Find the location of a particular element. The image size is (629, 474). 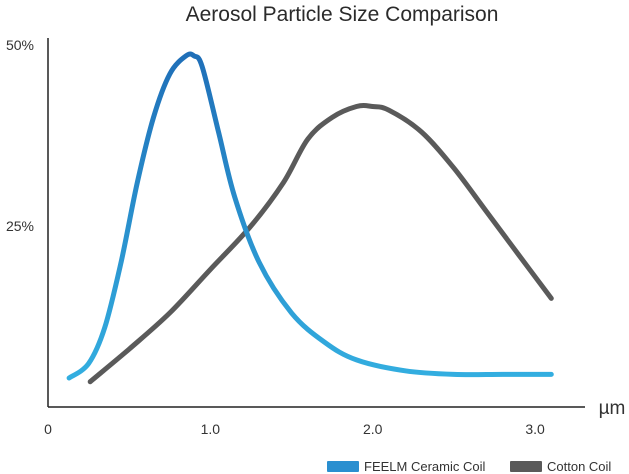

legend-label-feelm: FEELM Ceramic Coil is located at coordinates (424, 466).